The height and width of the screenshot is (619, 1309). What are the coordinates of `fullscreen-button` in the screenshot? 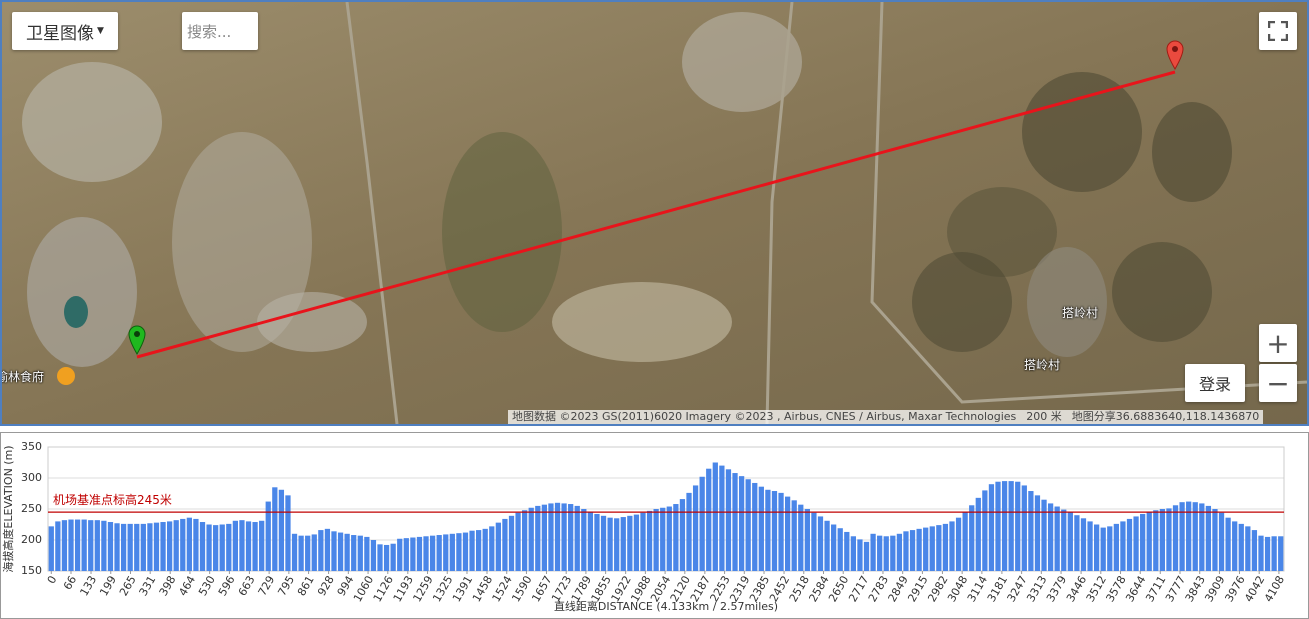 It's located at (1278, 31).